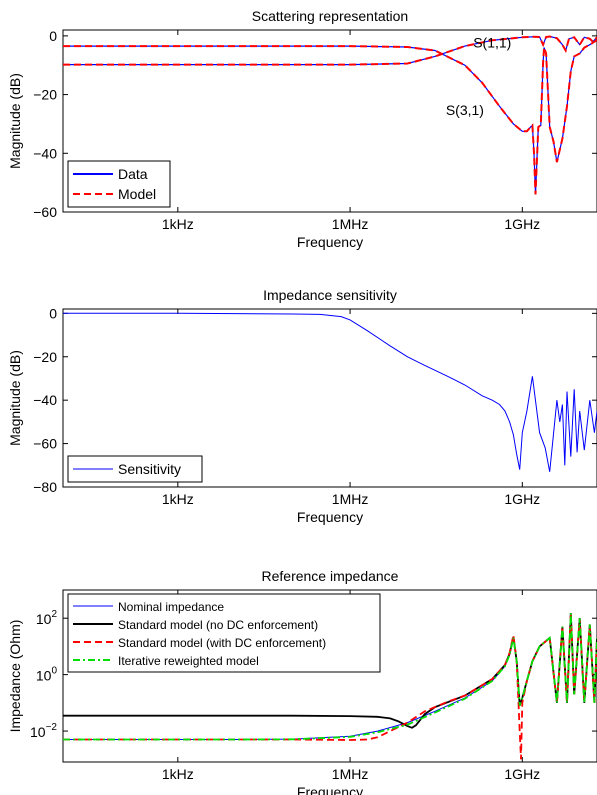  What do you see at coordinates (188, 661) in the screenshot?
I see `legend-entry-label: Iterative reweighted model` at bounding box center [188, 661].